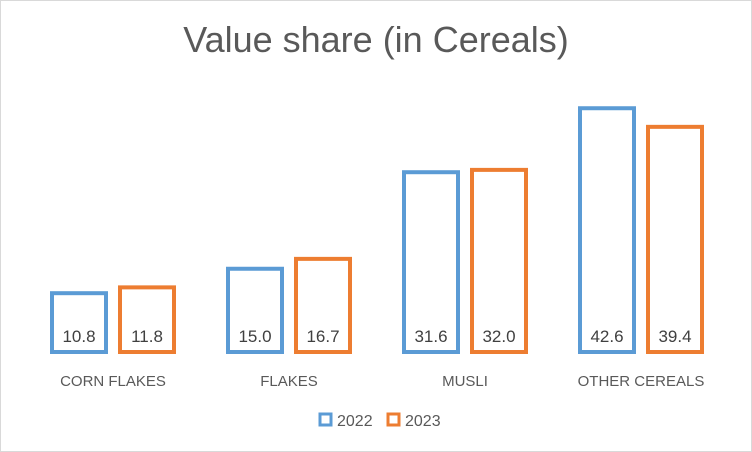 The height and width of the screenshot is (452, 752). I want to click on legend-label-2022: 2022, so click(355, 421).